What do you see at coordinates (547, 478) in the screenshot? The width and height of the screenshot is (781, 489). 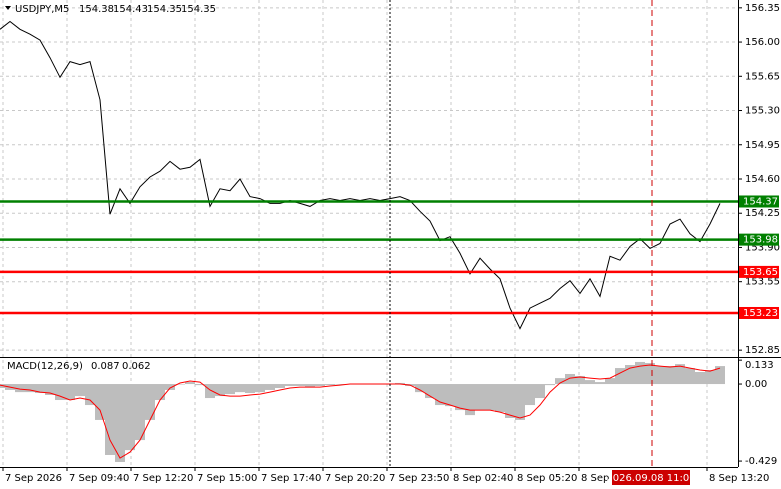 I see `x-tick-label: 8 Sep 05:20` at bounding box center [547, 478].